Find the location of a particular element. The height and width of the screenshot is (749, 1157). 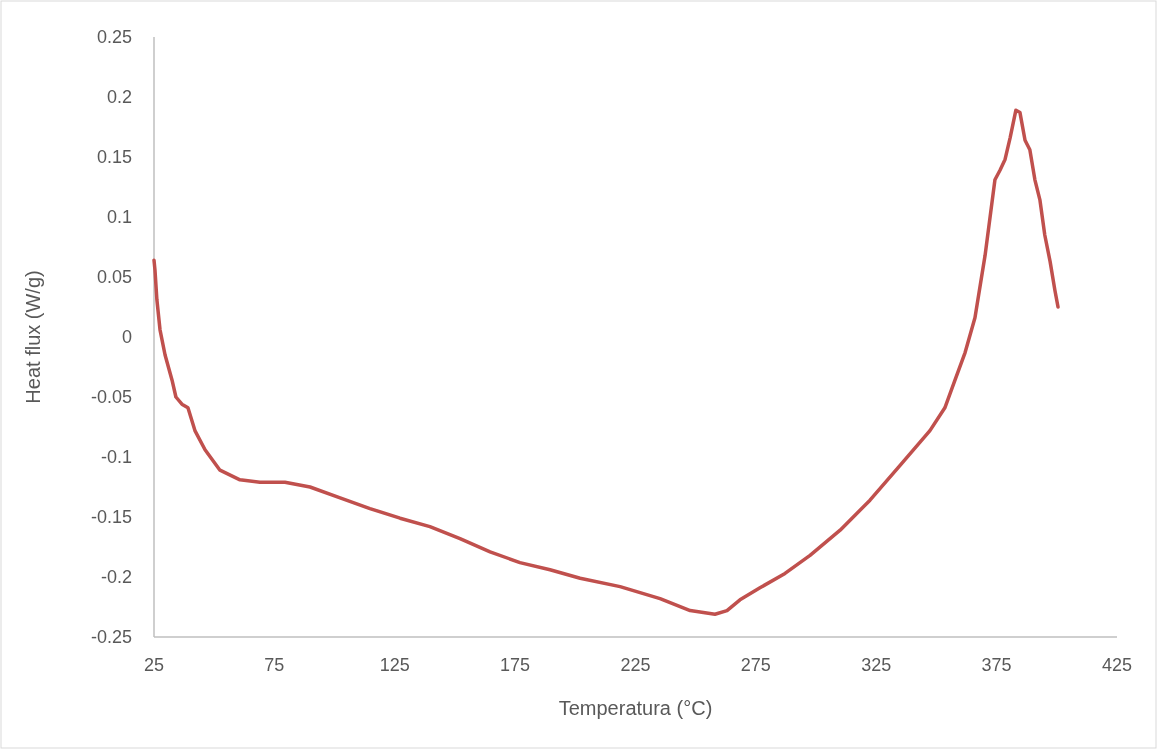

y-tick-label: 0 is located at coordinates (126, 337).